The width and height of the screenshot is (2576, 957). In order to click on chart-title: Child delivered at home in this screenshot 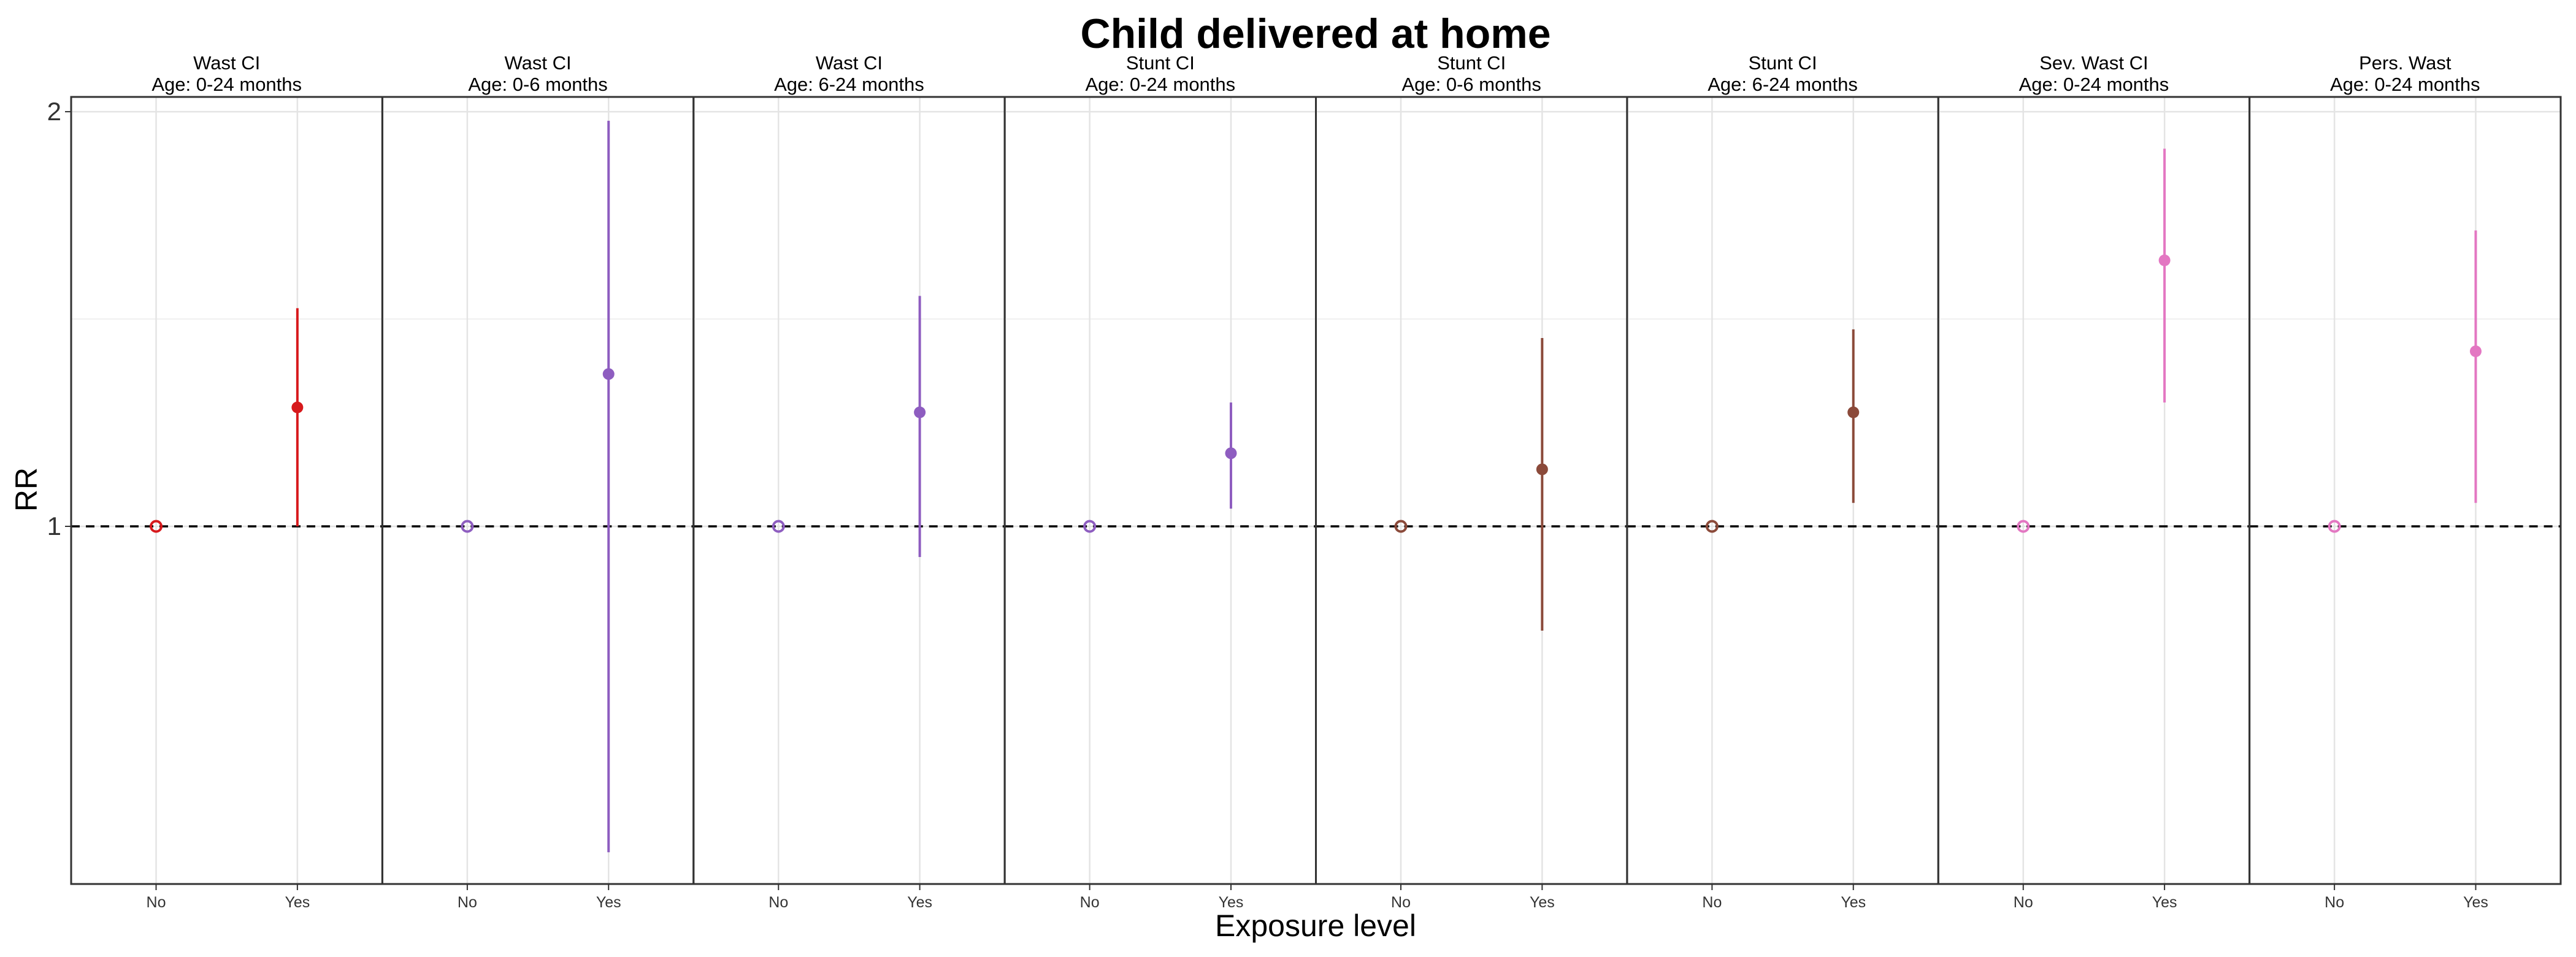, I will do `click(1315, 33)`.